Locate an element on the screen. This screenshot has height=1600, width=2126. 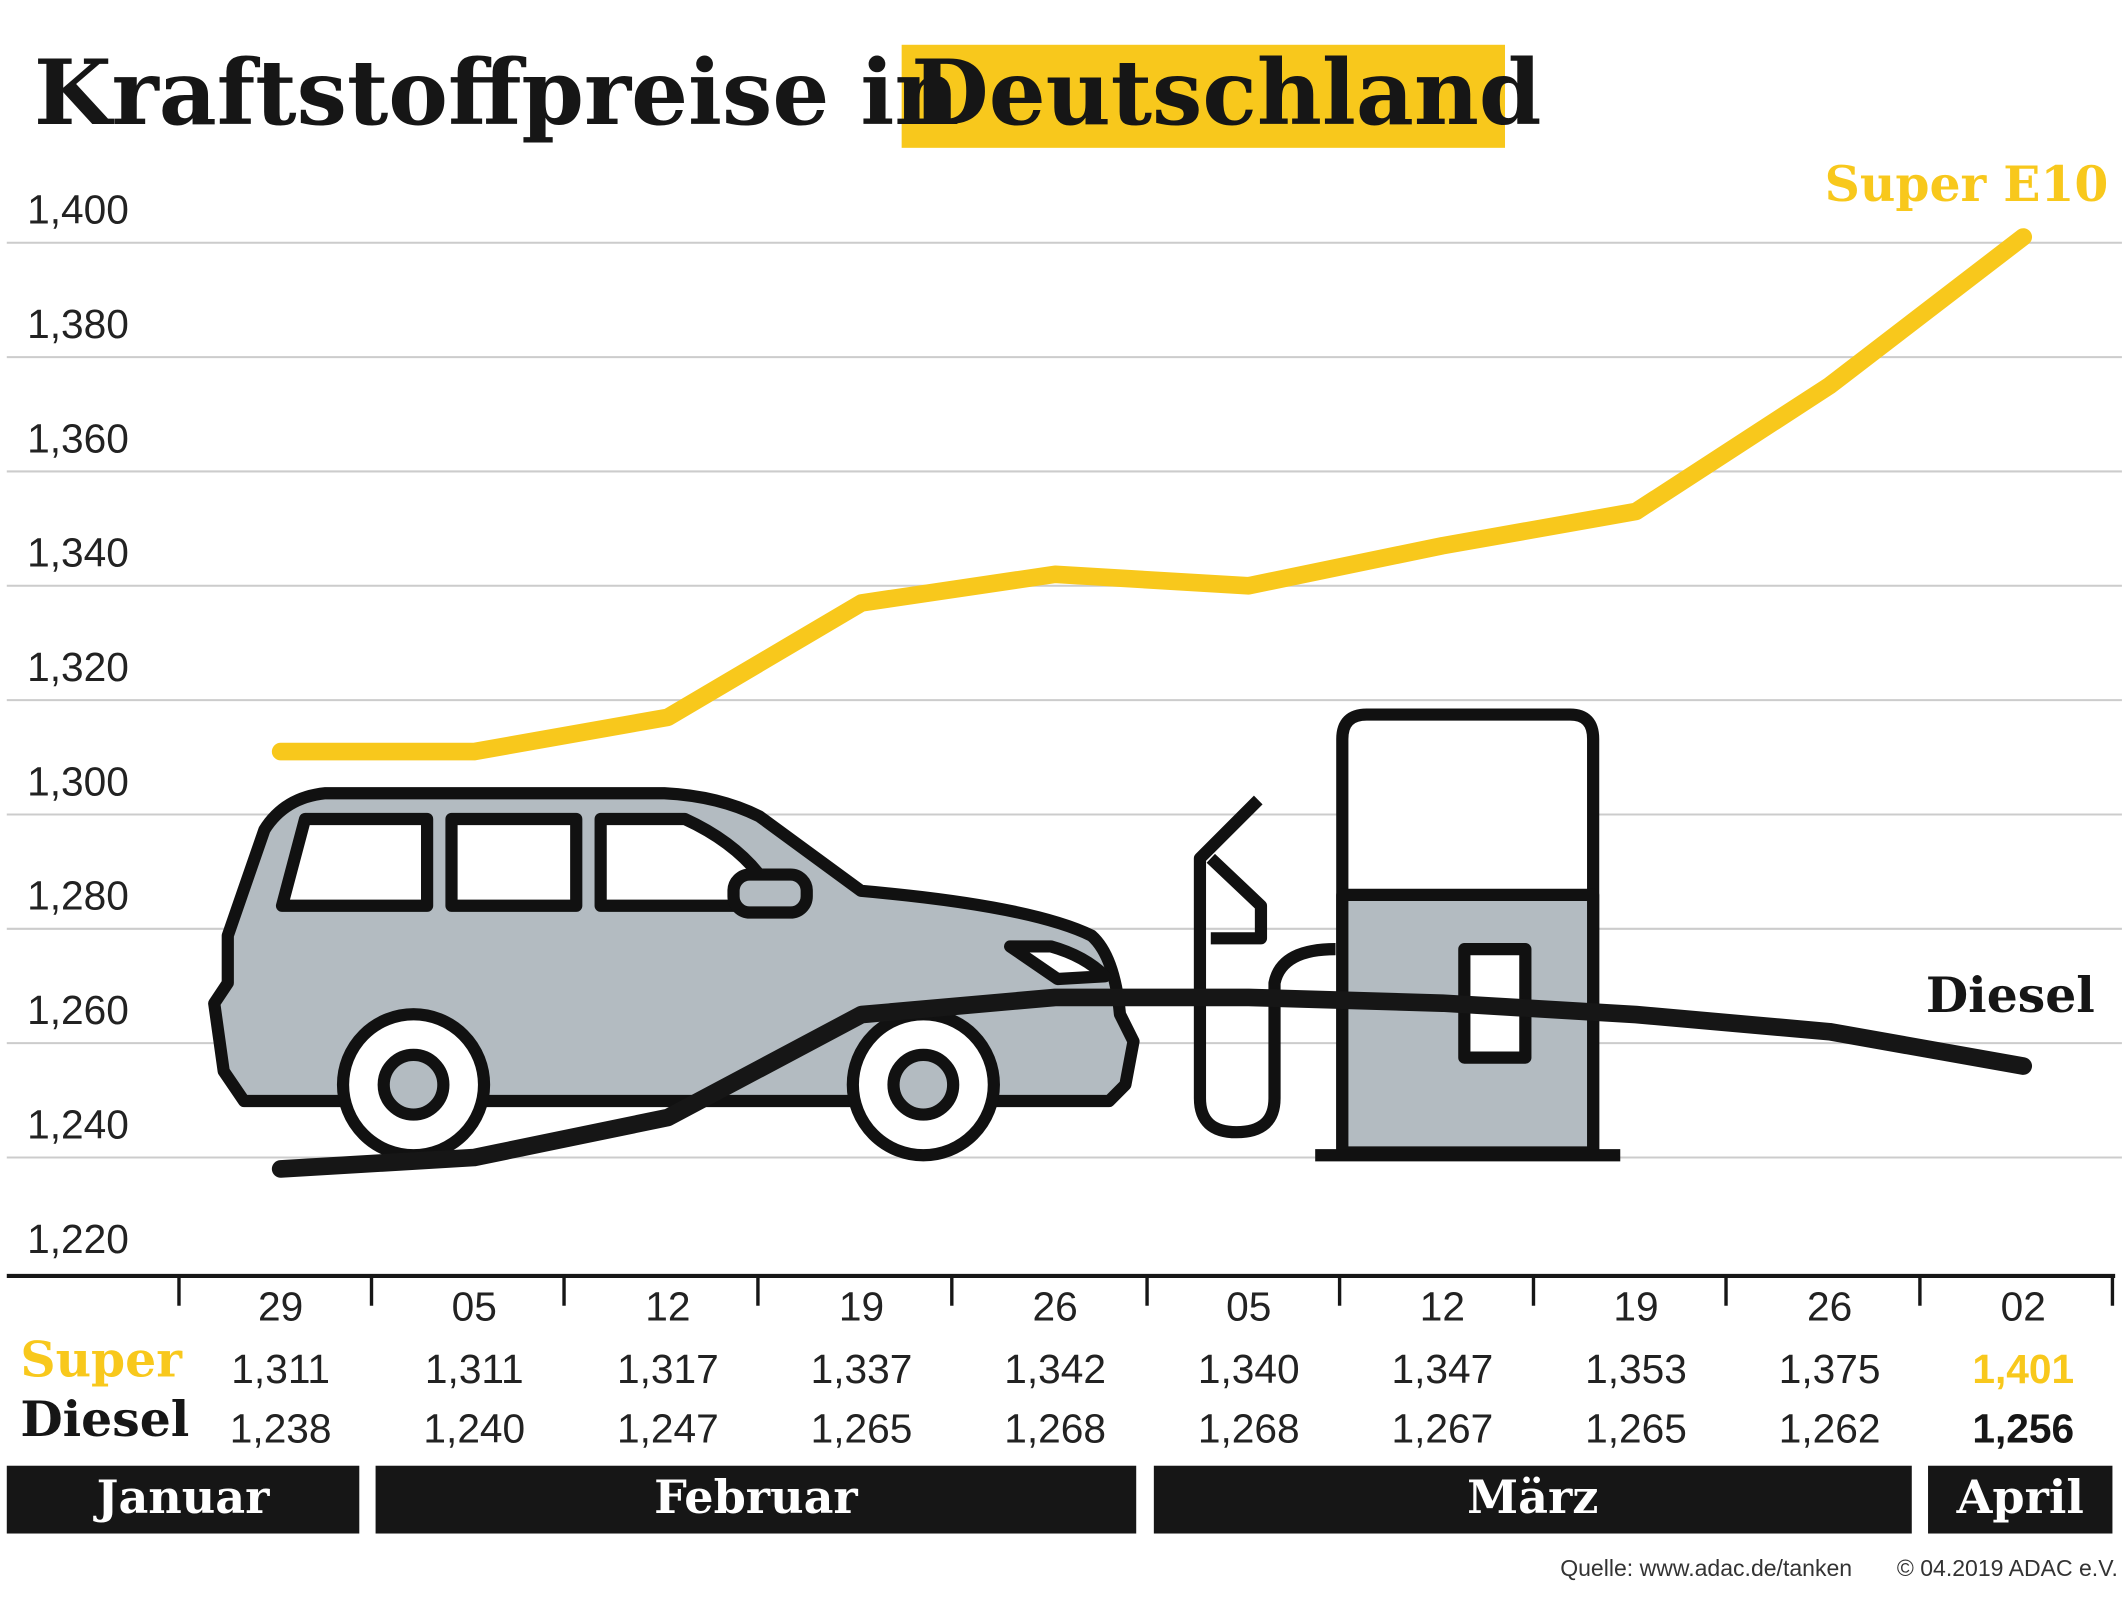
month-label: März is located at coordinates (1532, 1497).